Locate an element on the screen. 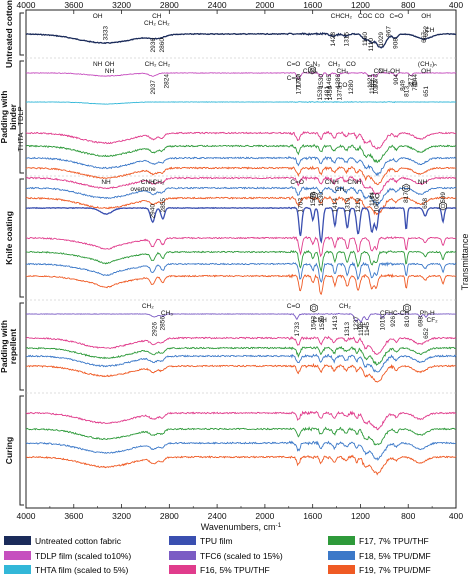 This screenshot has height=576, width=474. peak-annotation: 849 is located at coordinates (402, 85).